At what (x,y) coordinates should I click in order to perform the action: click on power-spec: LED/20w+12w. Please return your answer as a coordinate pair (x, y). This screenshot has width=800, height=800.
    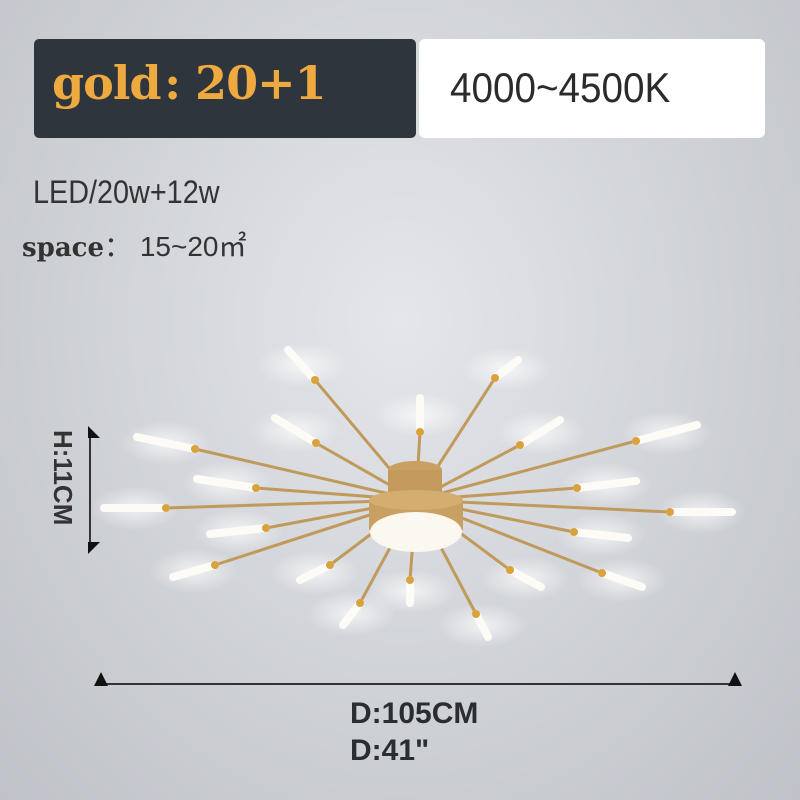
    Looking at the image, I should click on (126, 192).